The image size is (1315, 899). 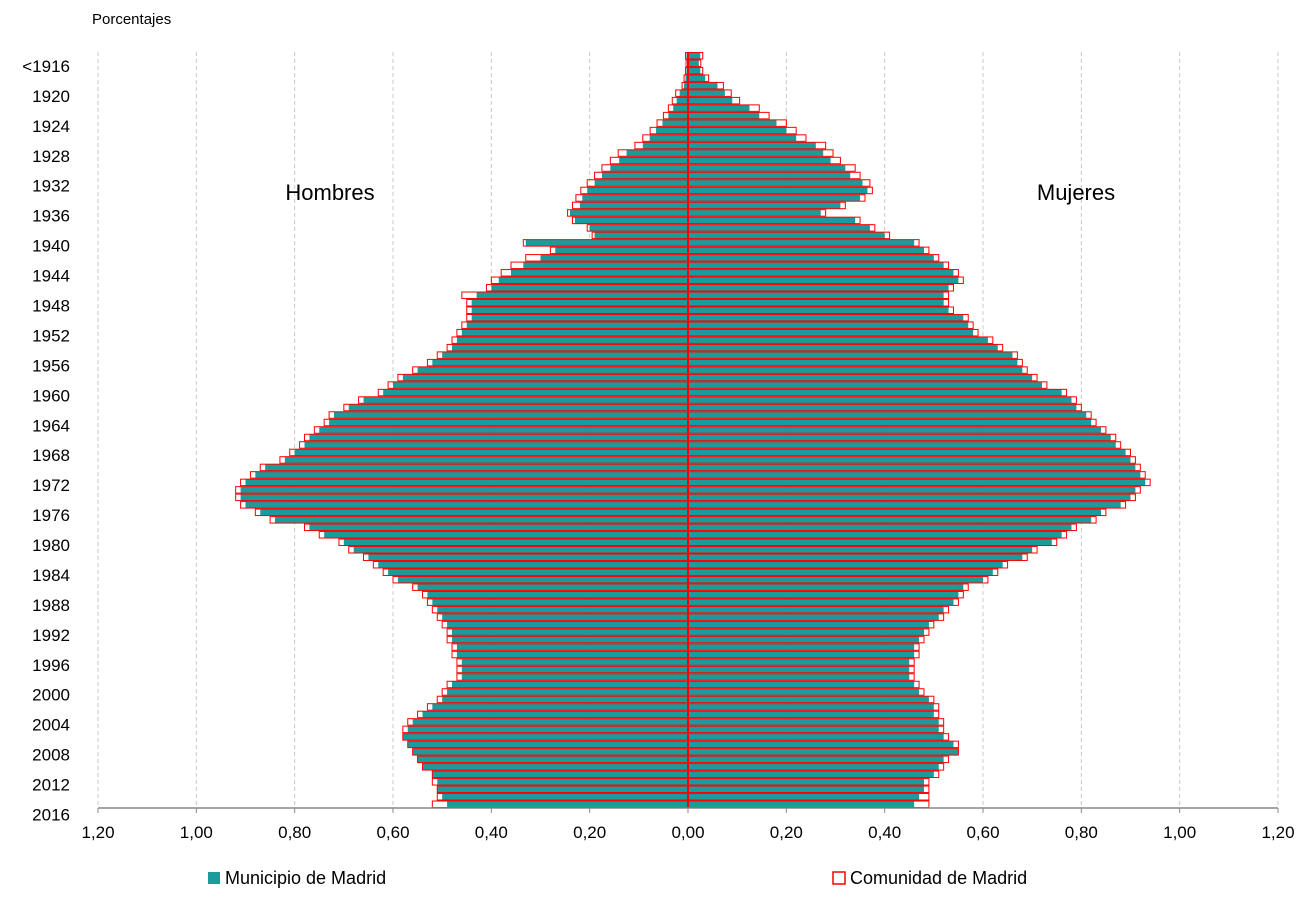 I want to click on x-tick-label: 1,00, so click(x=1179, y=832).